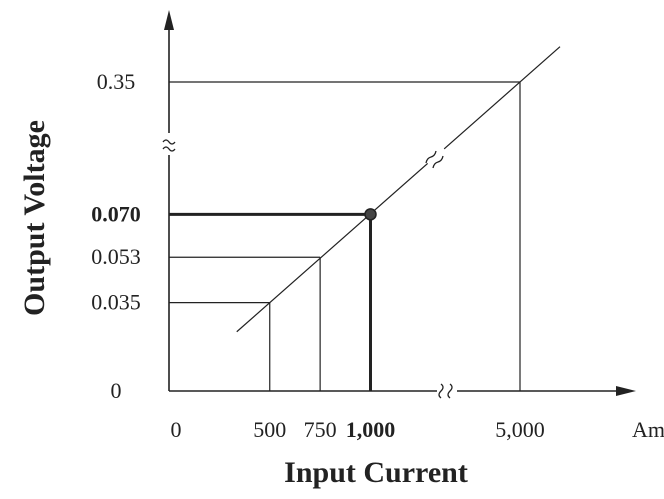 Image resolution: width=664 pixels, height=499 pixels. Describe the element at coordinates (376, 472) in the screenshot. I see `x-axis-title: Input Current` at that location.